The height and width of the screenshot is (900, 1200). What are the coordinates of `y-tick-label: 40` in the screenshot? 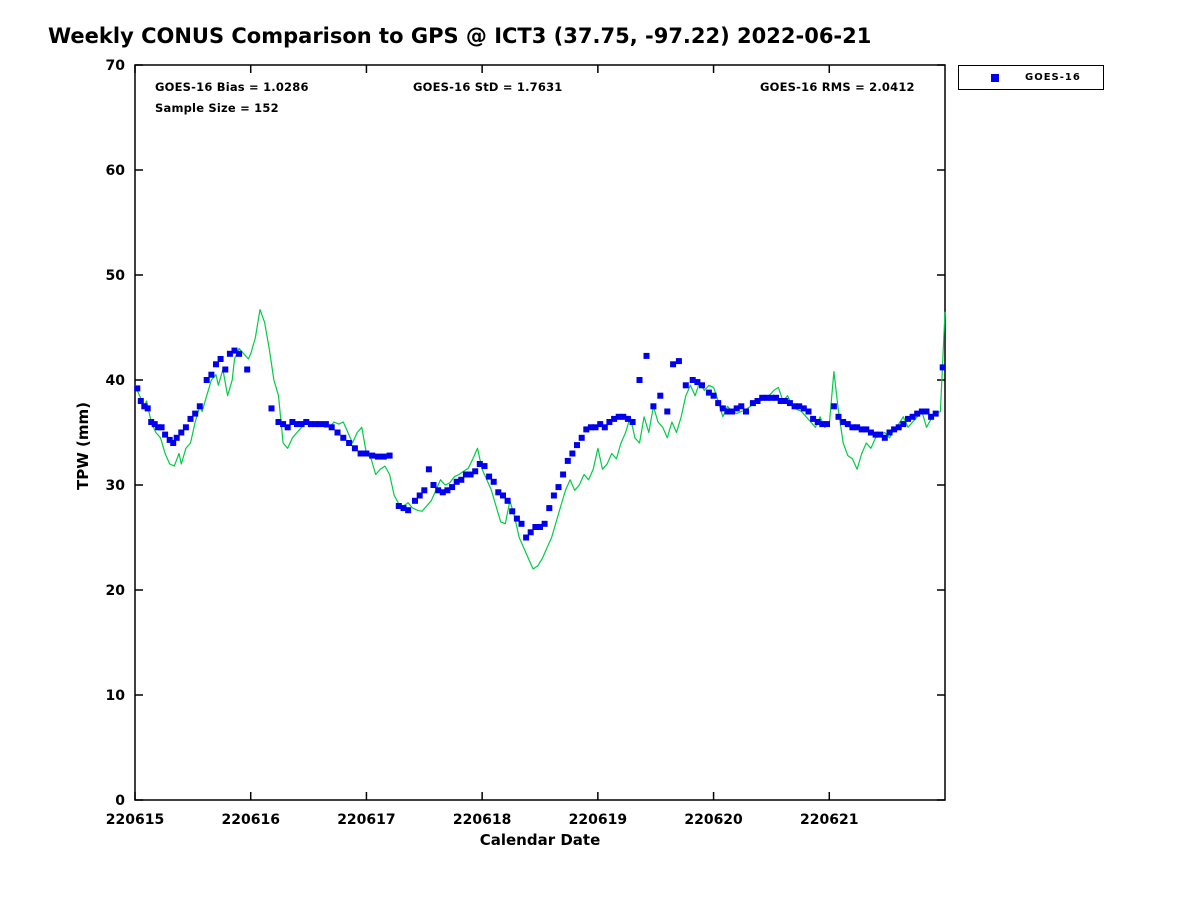 It's located at (116, 381).